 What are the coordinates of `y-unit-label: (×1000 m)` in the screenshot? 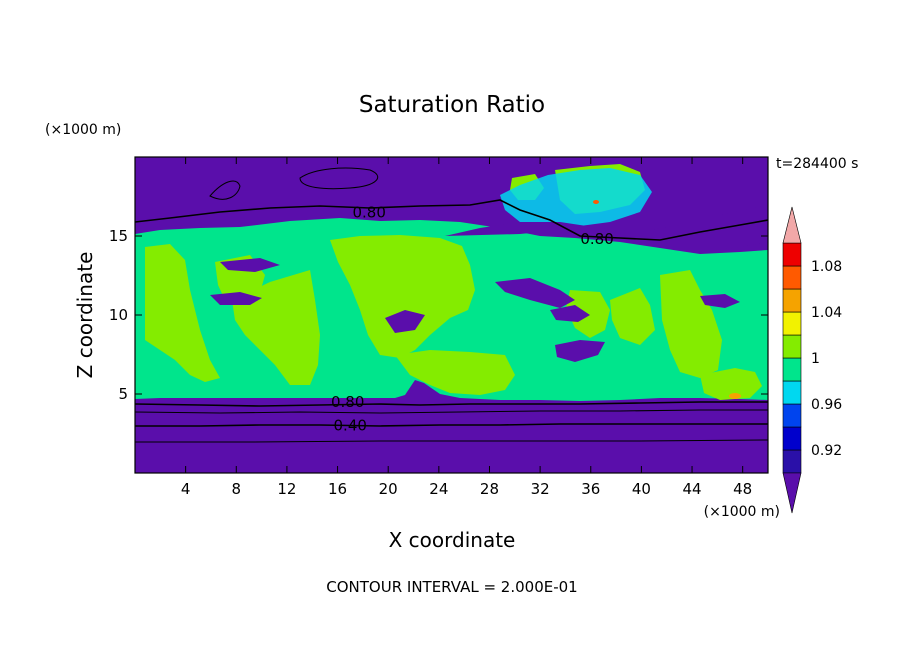 It's located at (83, 130).